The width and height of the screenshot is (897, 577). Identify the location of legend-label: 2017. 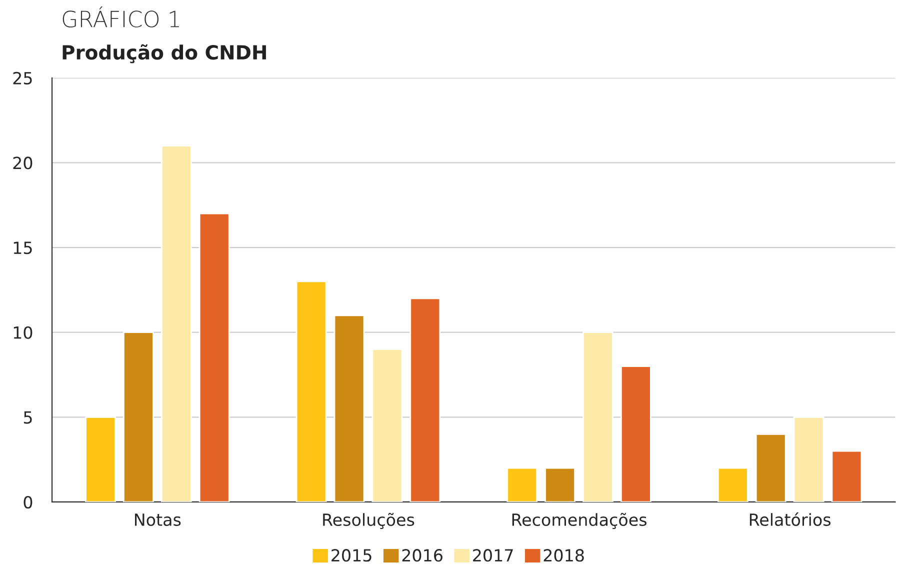
(493, 555).